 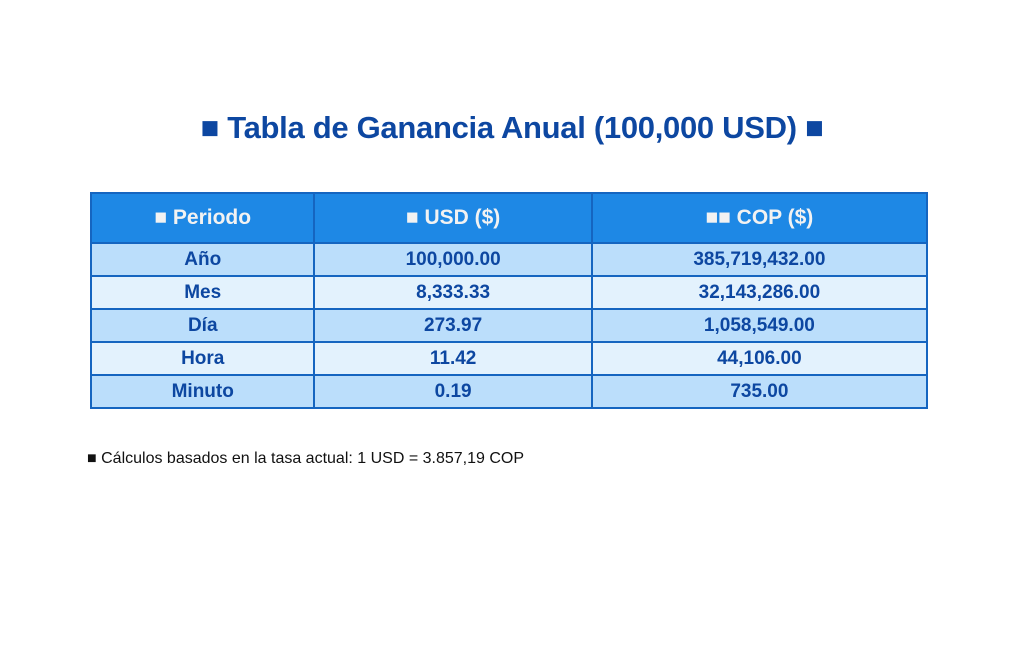 I want to click on table-row: Minuto 0.19 735.00, so click(x=509, y=391).